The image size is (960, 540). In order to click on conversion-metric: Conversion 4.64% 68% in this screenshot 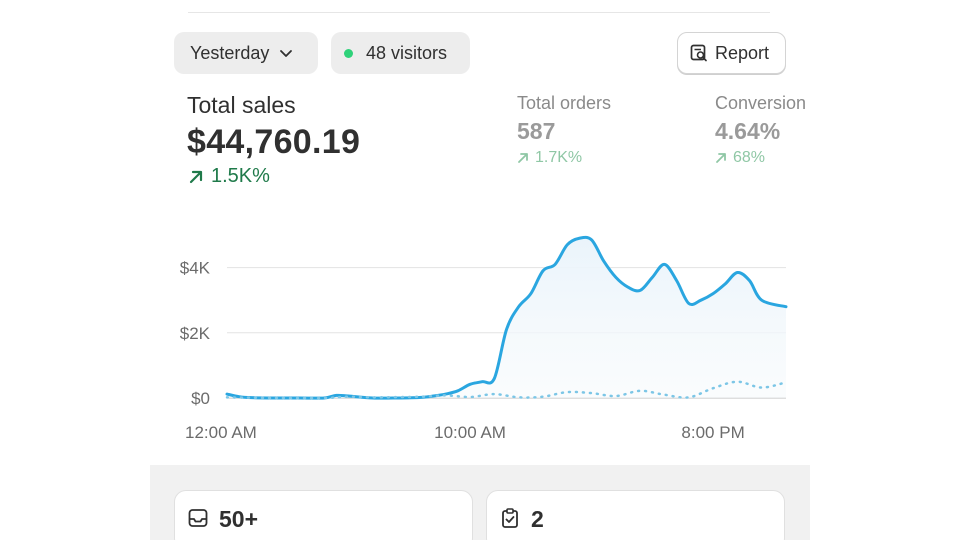, I will do `click(760, 130)`.